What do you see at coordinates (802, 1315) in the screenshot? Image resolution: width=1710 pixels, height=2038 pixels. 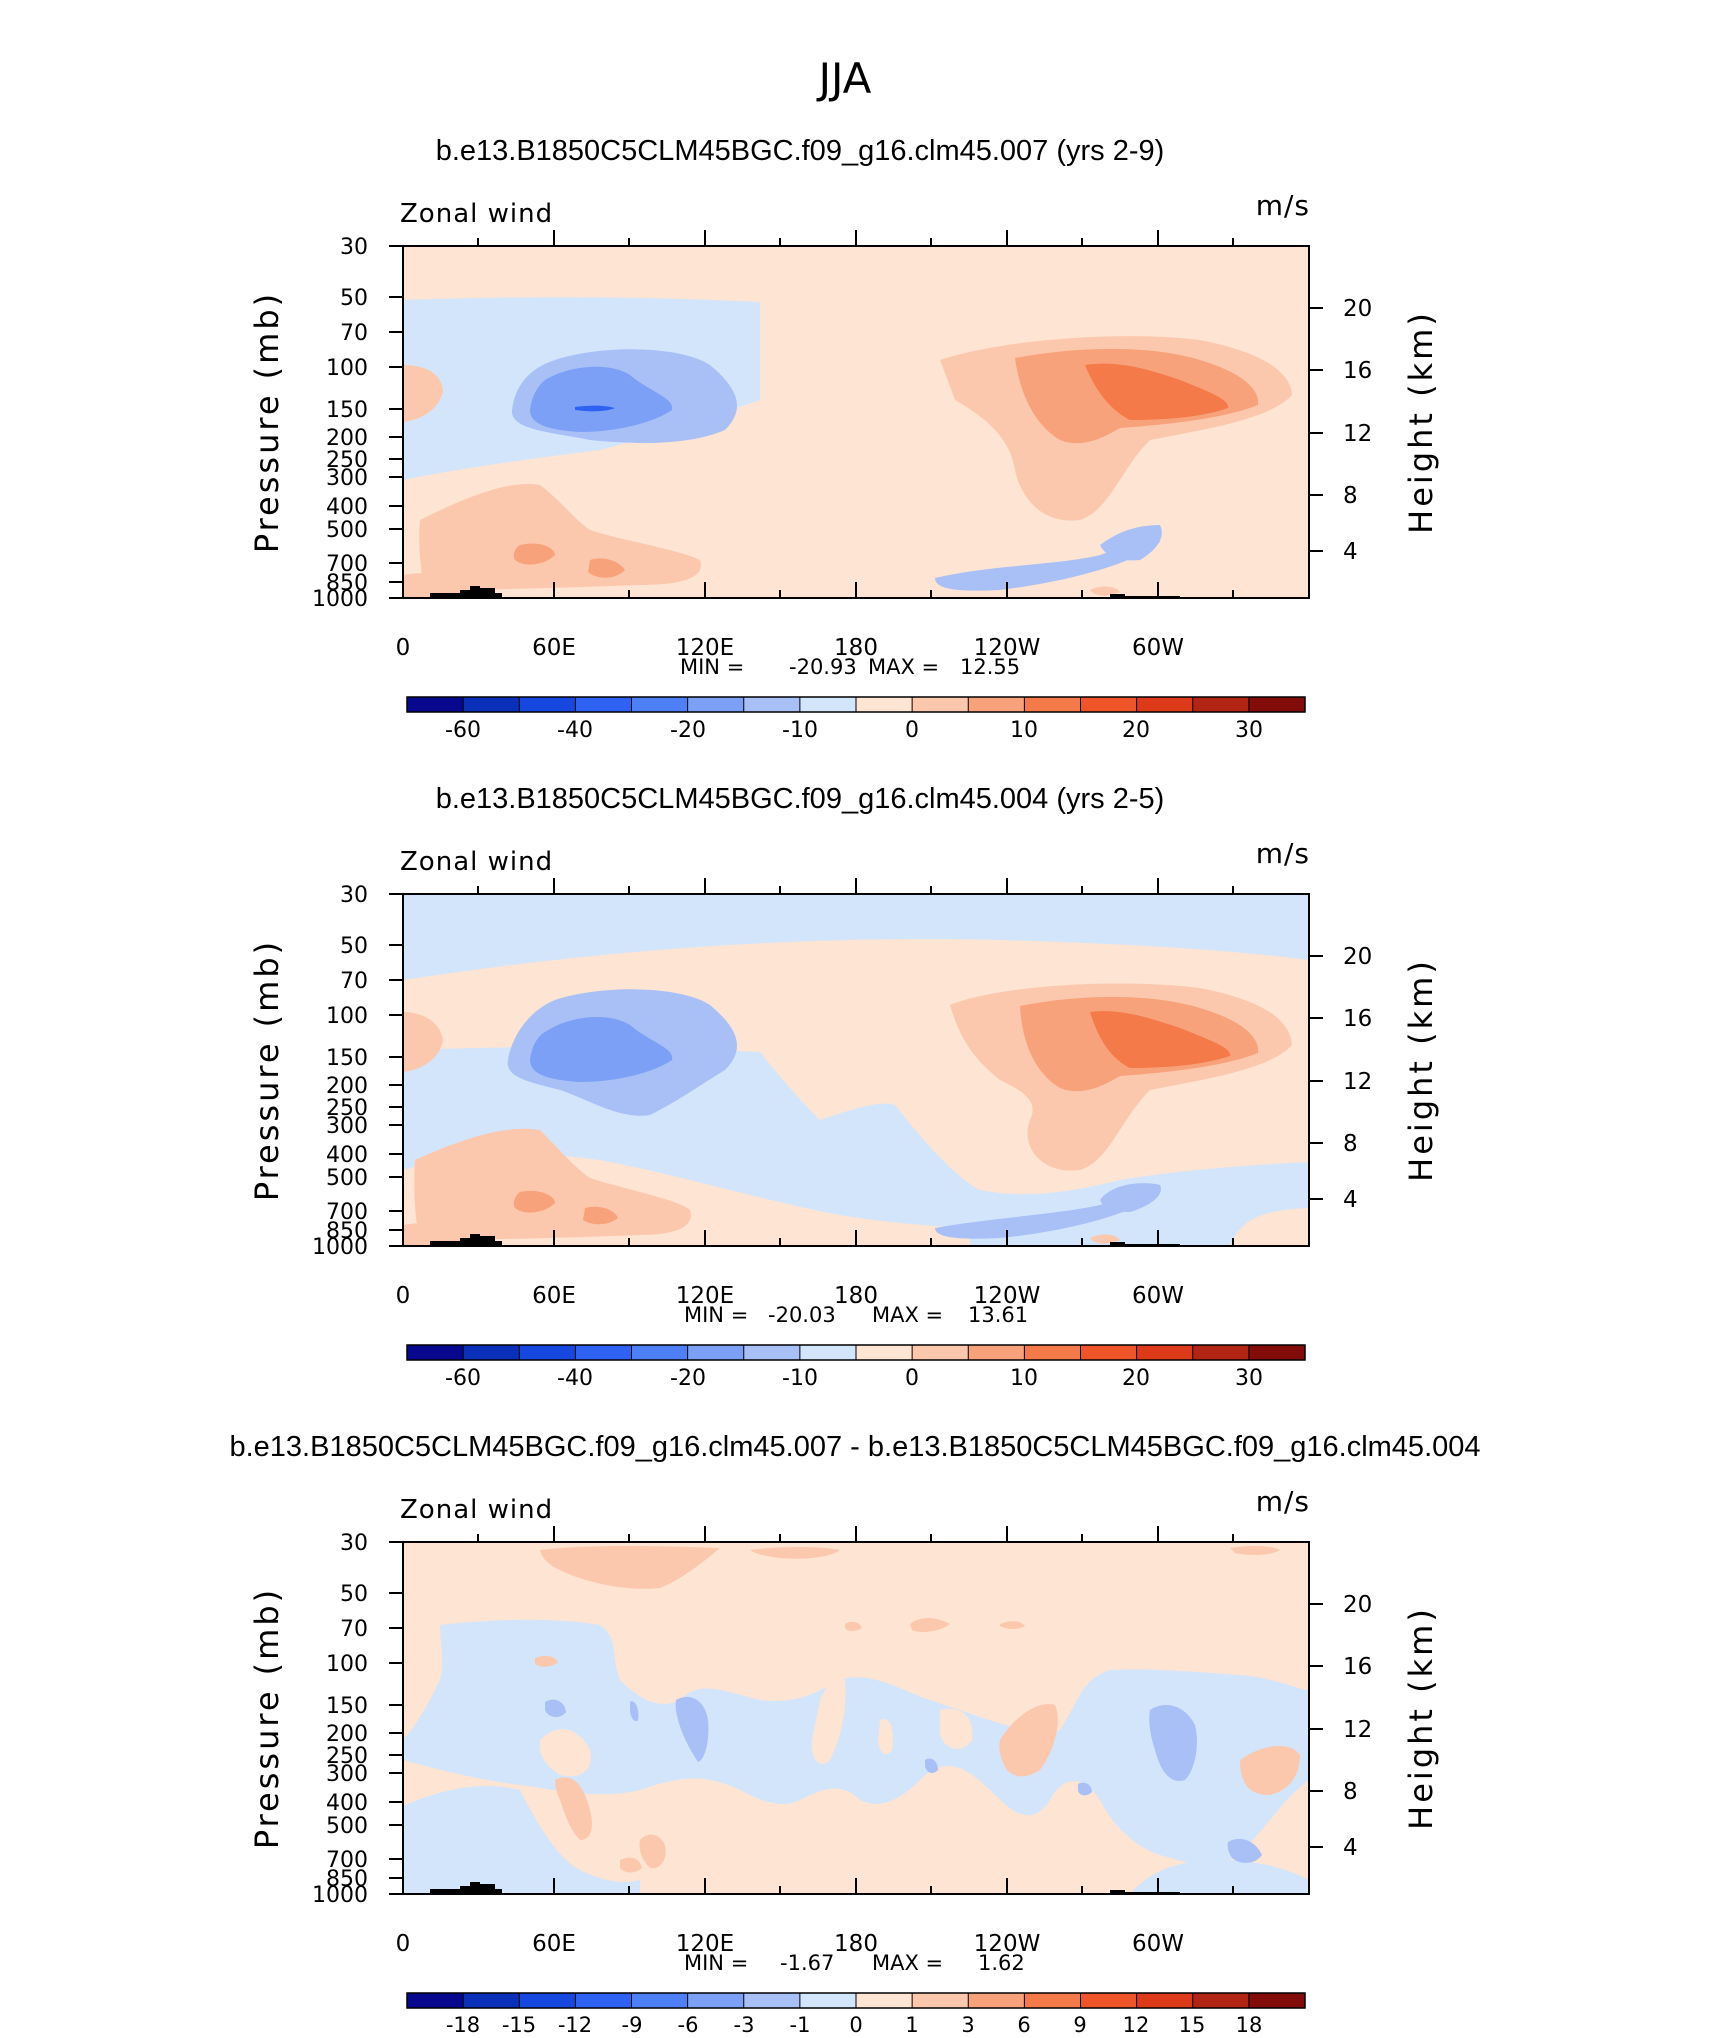 I see `min-value: -20.03` at bounding box center [802, 1315].